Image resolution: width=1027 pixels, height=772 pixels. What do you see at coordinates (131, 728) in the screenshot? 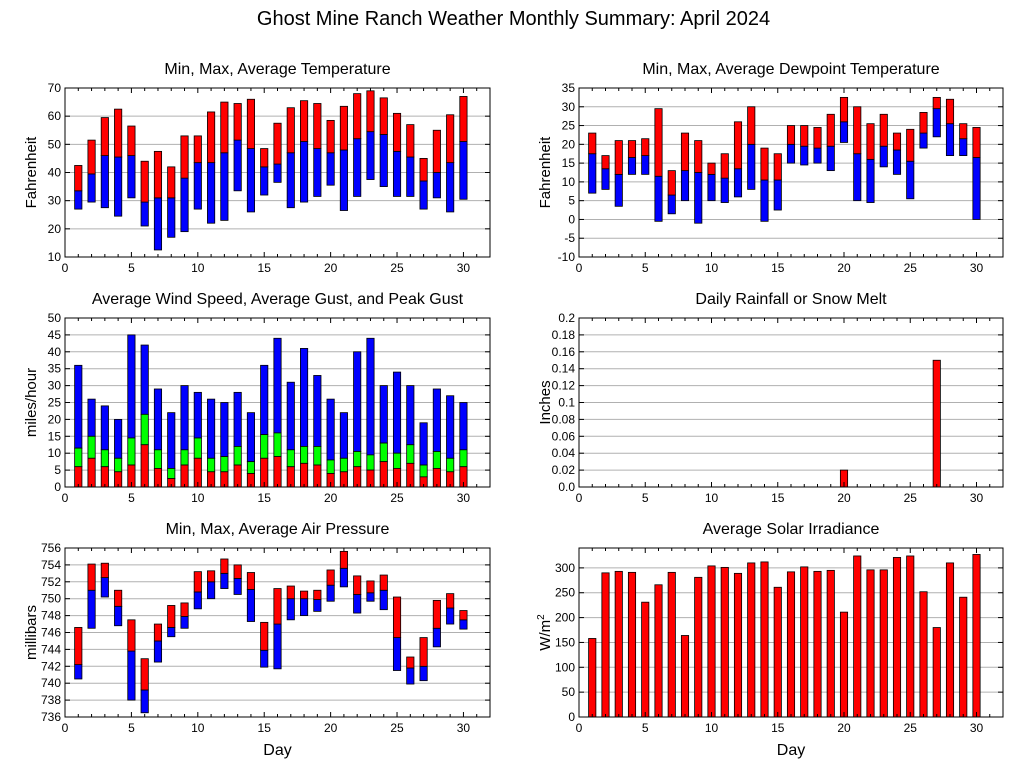
I see `pressure-xtick-label: 5` at bounding box center [131, 728].